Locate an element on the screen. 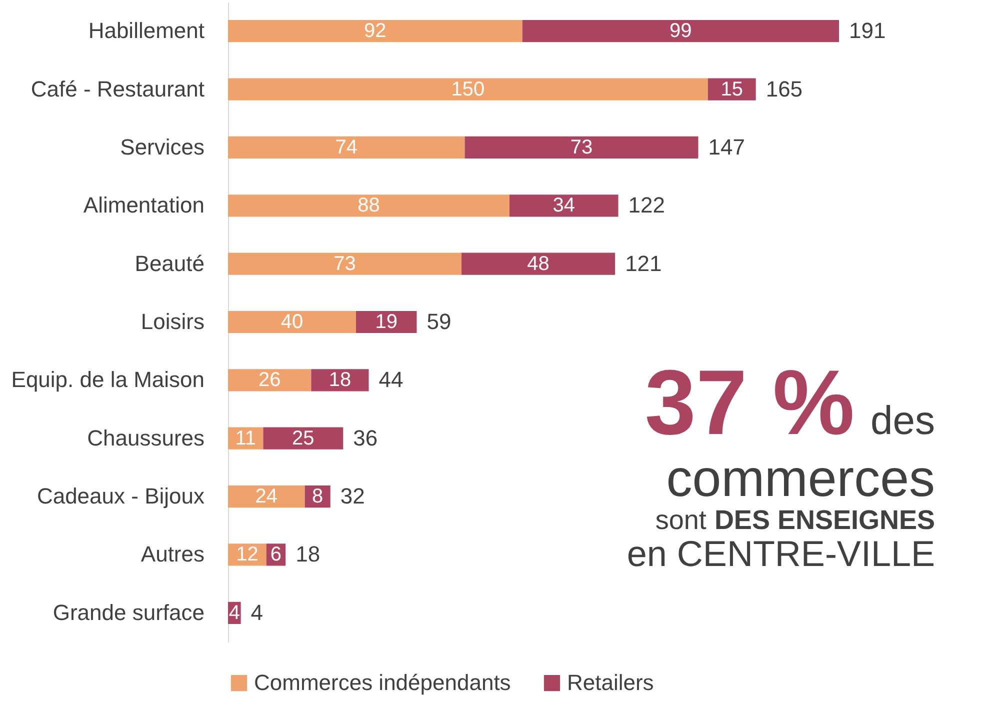 The width and height of the screenshot is (989, 707). data-label: 99 is located at coordinates (681, 31).